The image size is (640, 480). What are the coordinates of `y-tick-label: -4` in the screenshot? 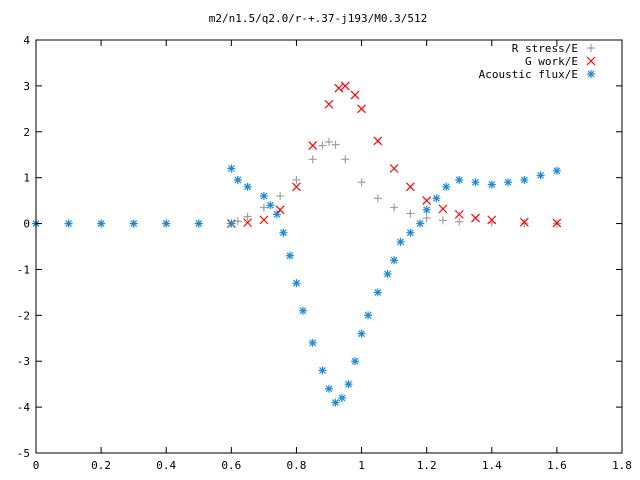 It's located at (24, 407).